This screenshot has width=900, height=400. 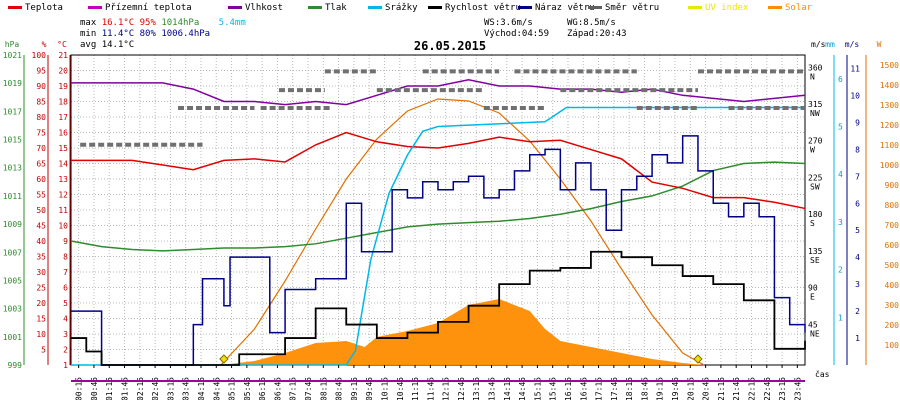 What do you see at coordinates (216, 388) in the screenshot?
I see `x-tick-label: 04:45` at bounding box center [216, 388].